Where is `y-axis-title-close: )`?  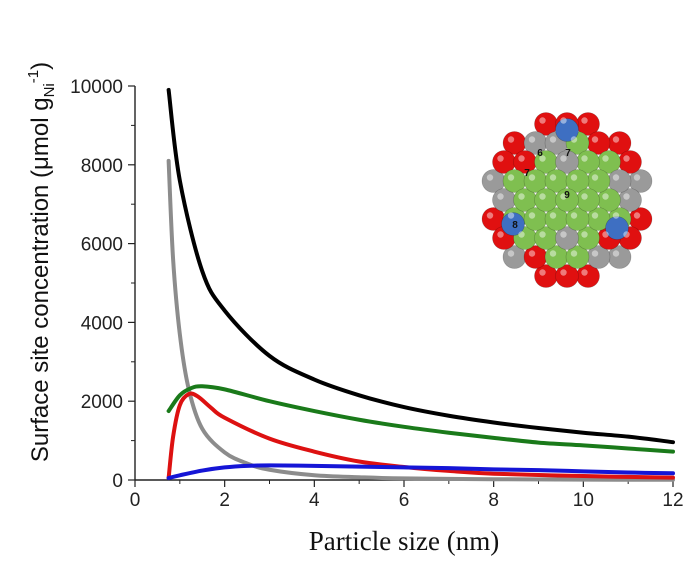
y-axis-title-close: ) is located at coordinates (40, 66).